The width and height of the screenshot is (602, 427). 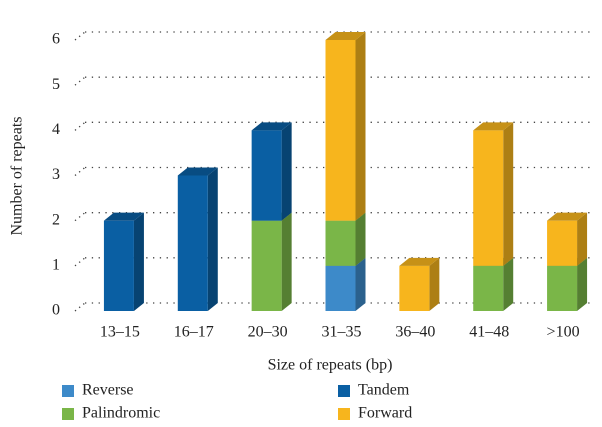 What do you see at coordinates (56, 84) in the screenshot?
I see `y-tick-label: 5` at bounding box center [56, 84].